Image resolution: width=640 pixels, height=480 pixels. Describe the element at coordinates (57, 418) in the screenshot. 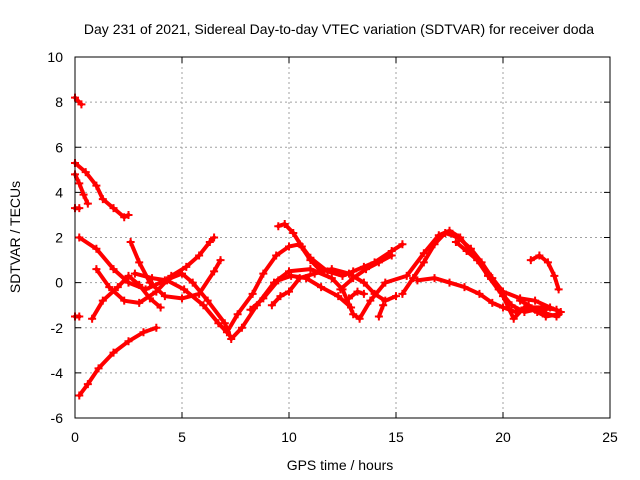

I see `y-tick-label: -6` at that location.